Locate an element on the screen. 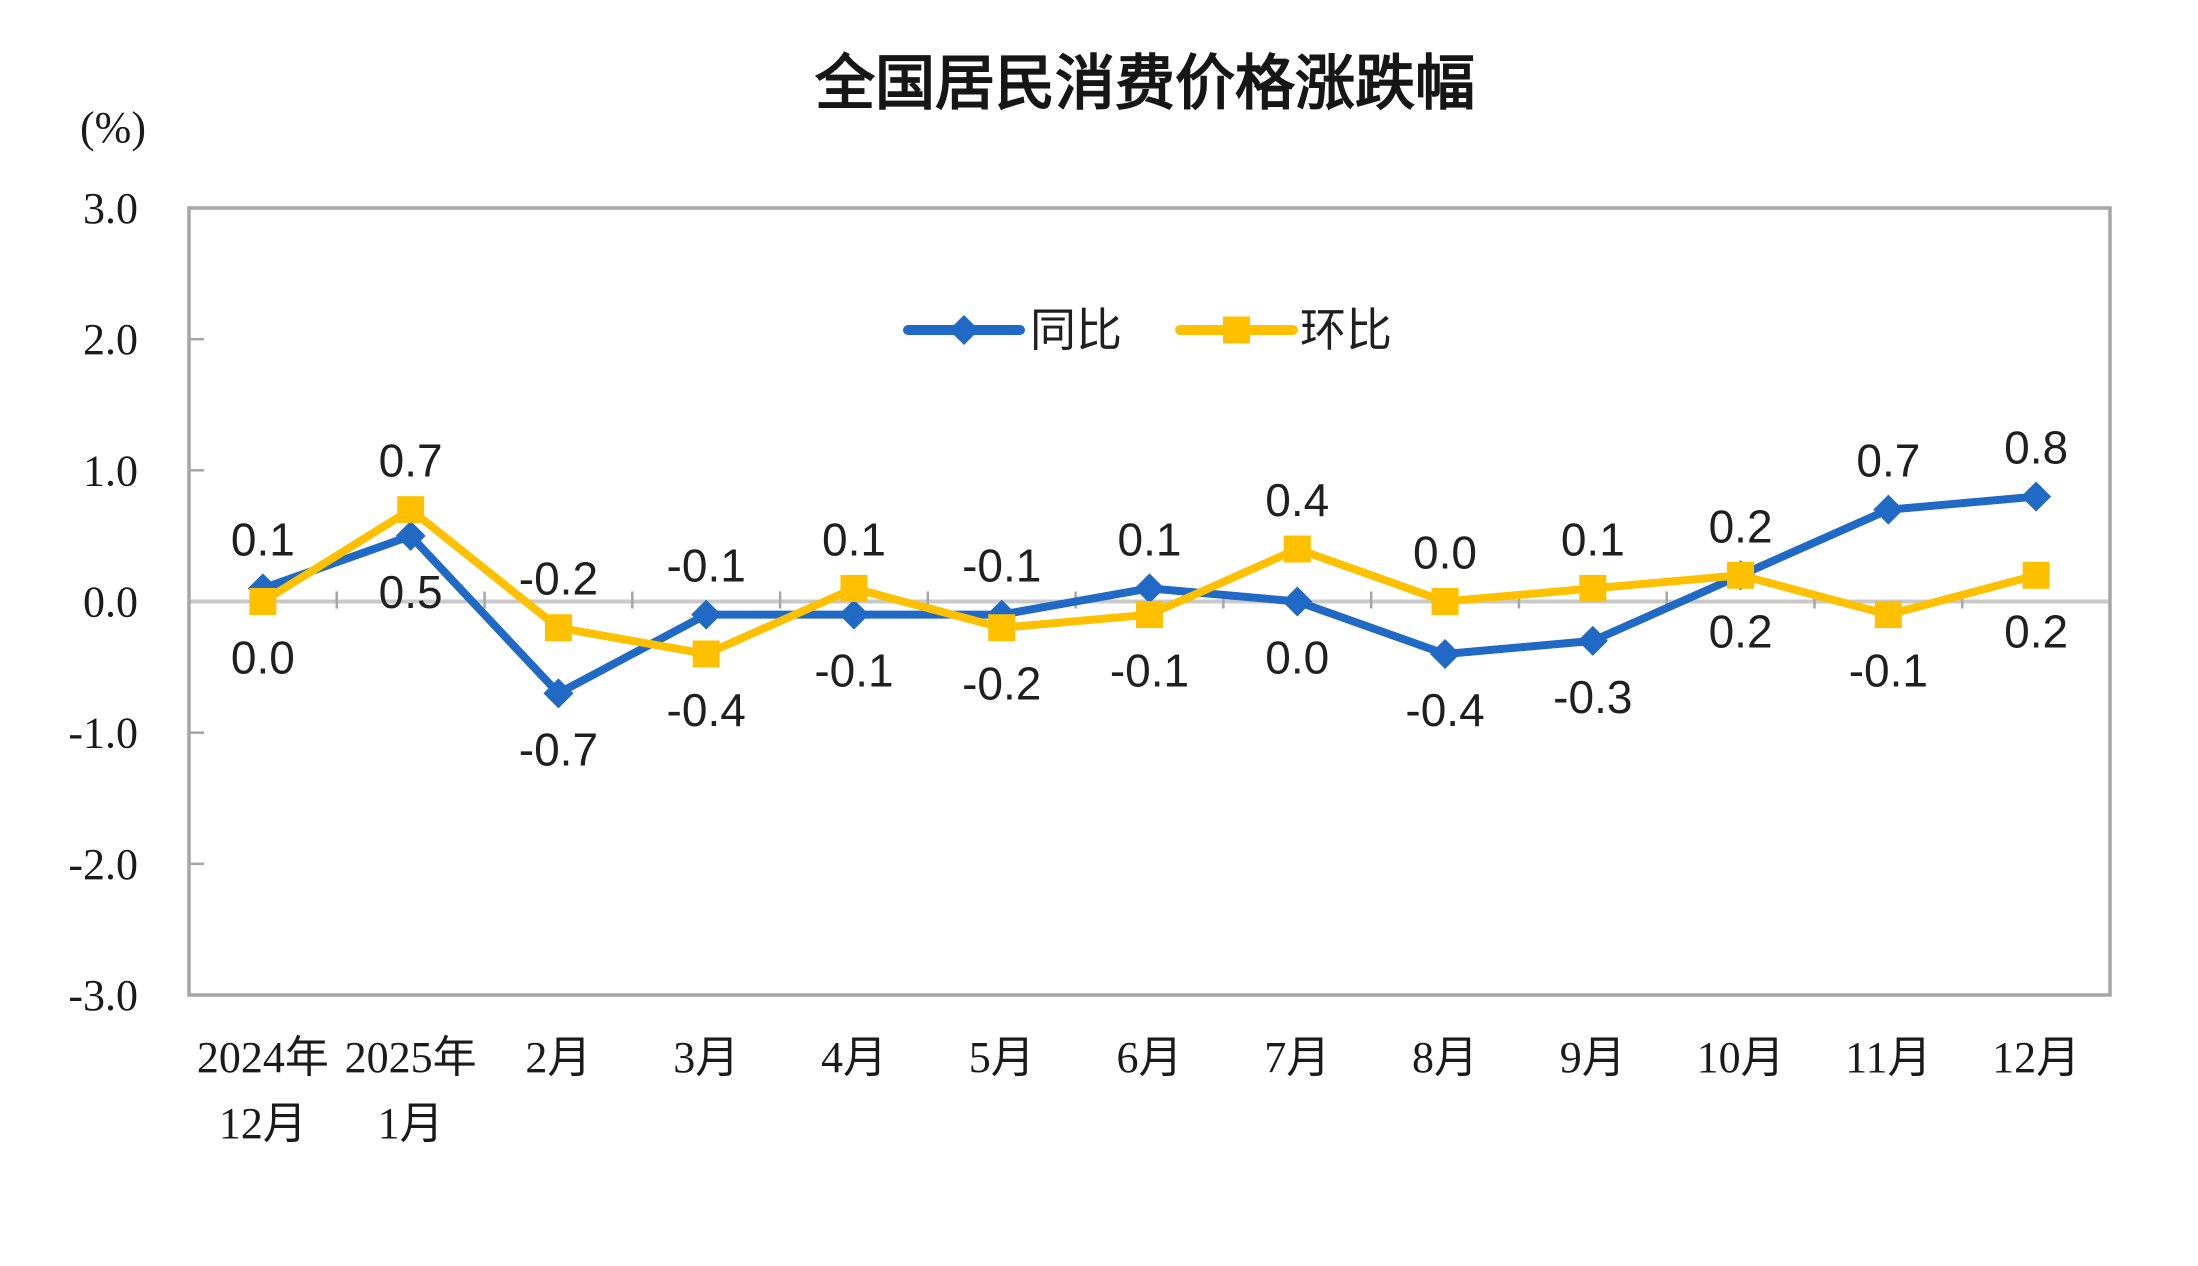  data-label: 0.4 is located at coordinates (1297, 500).